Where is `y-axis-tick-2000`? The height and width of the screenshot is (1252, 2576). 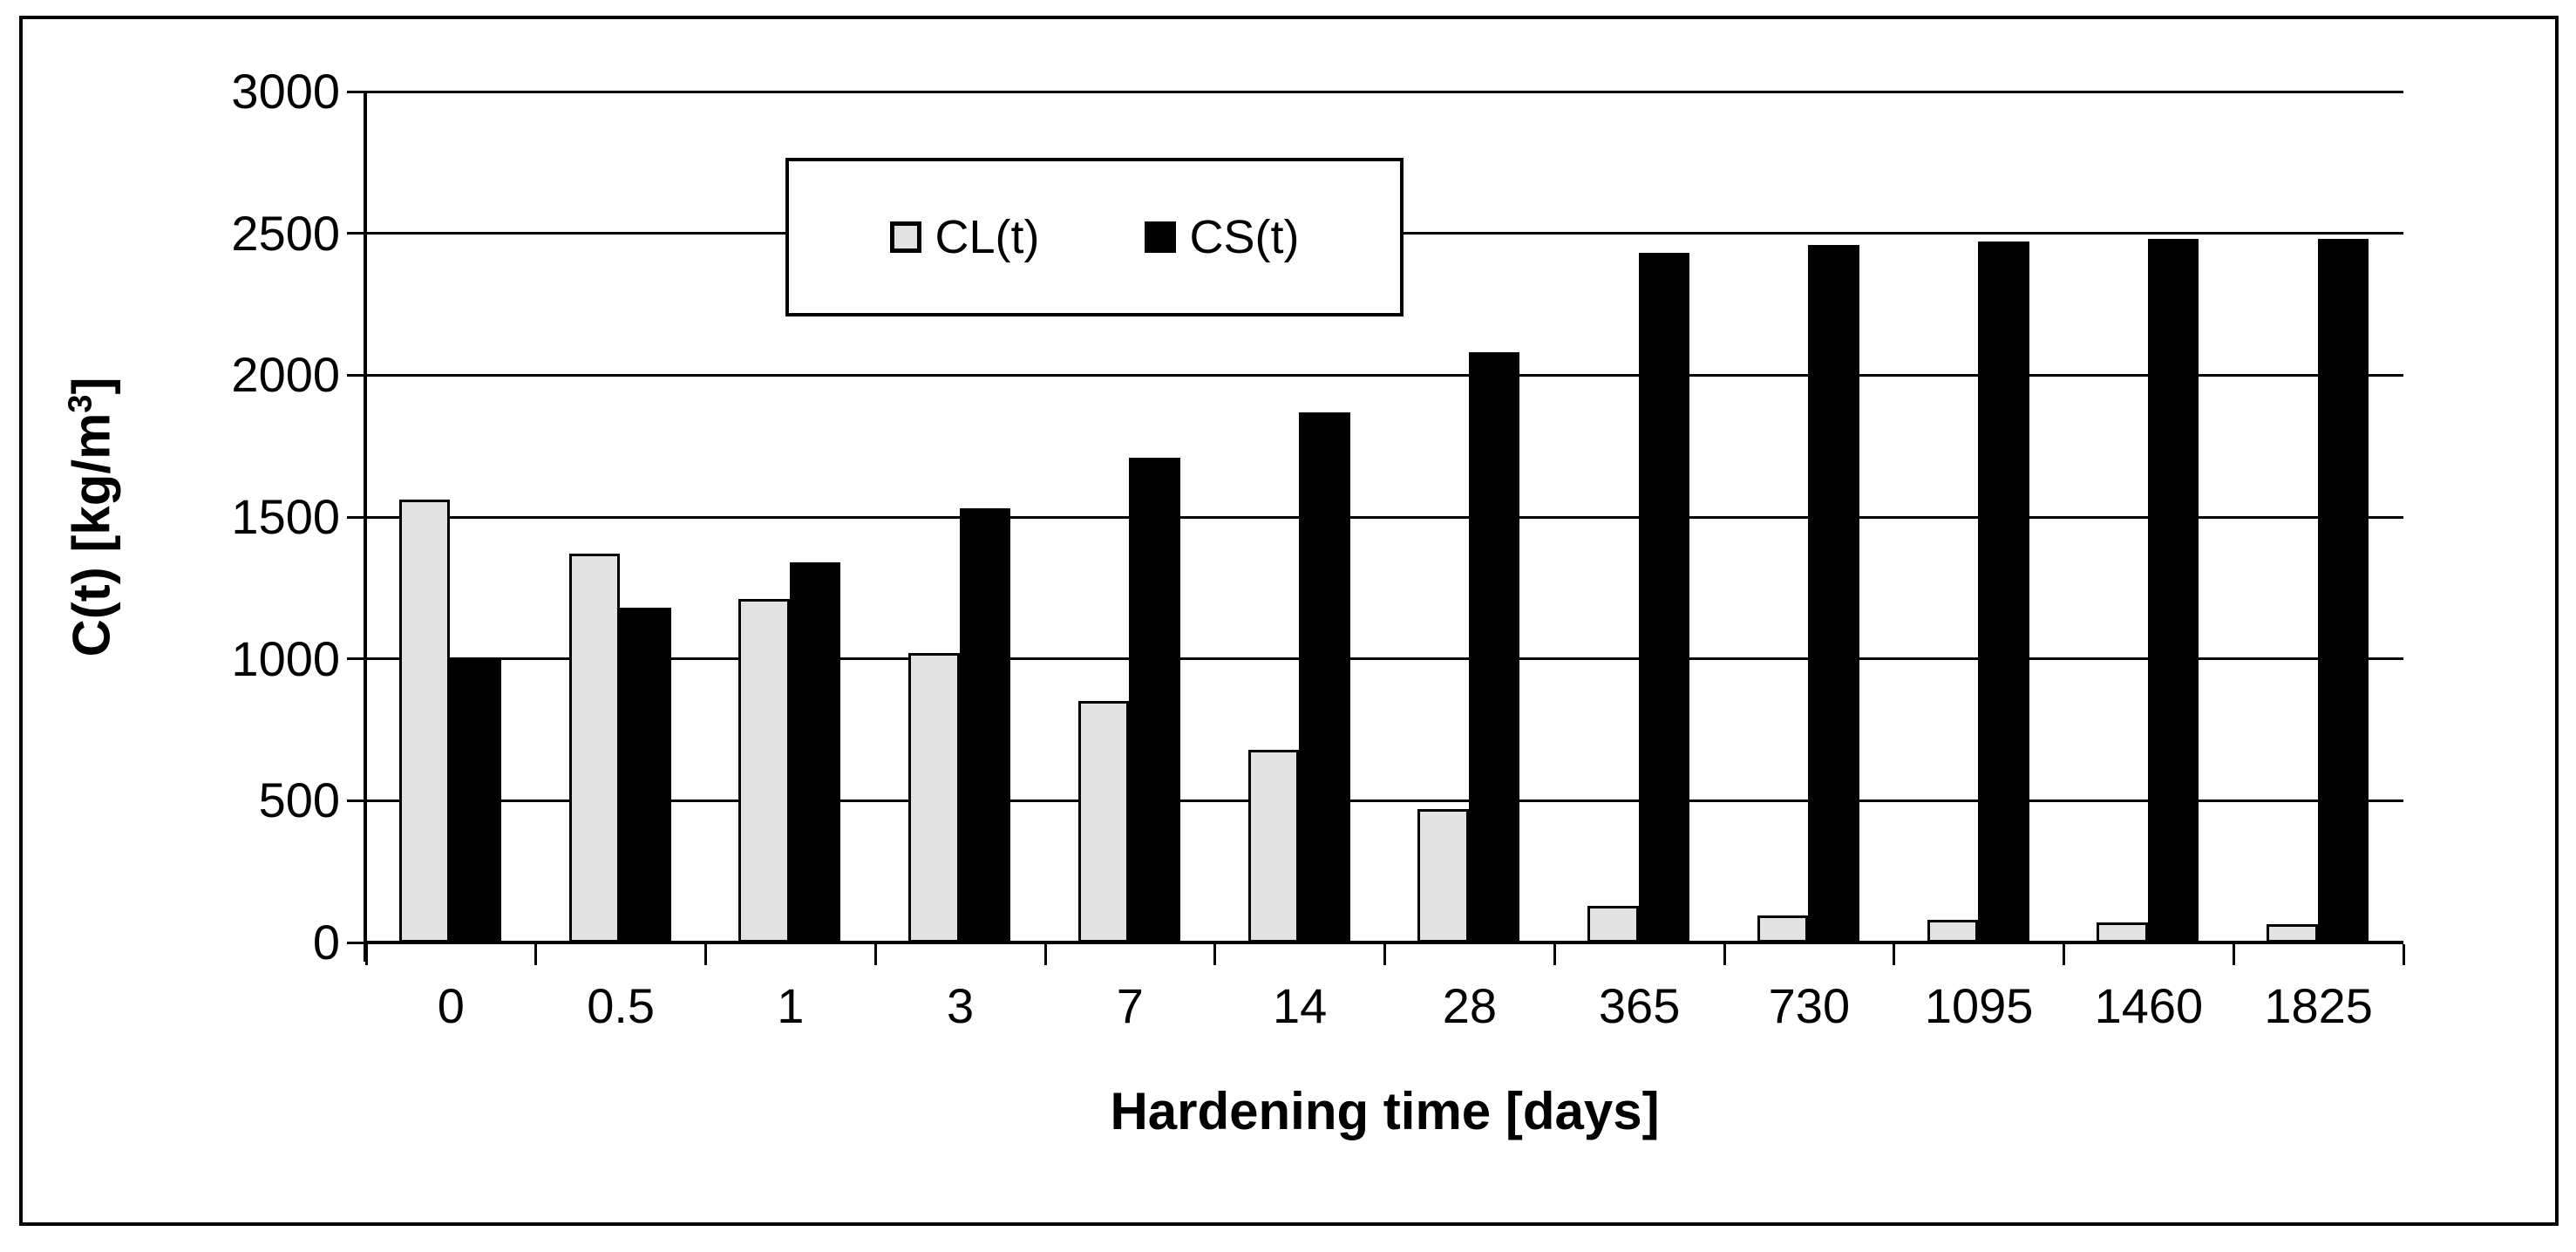
y-axis-tick-2000 is located at coordinates (356, 375).